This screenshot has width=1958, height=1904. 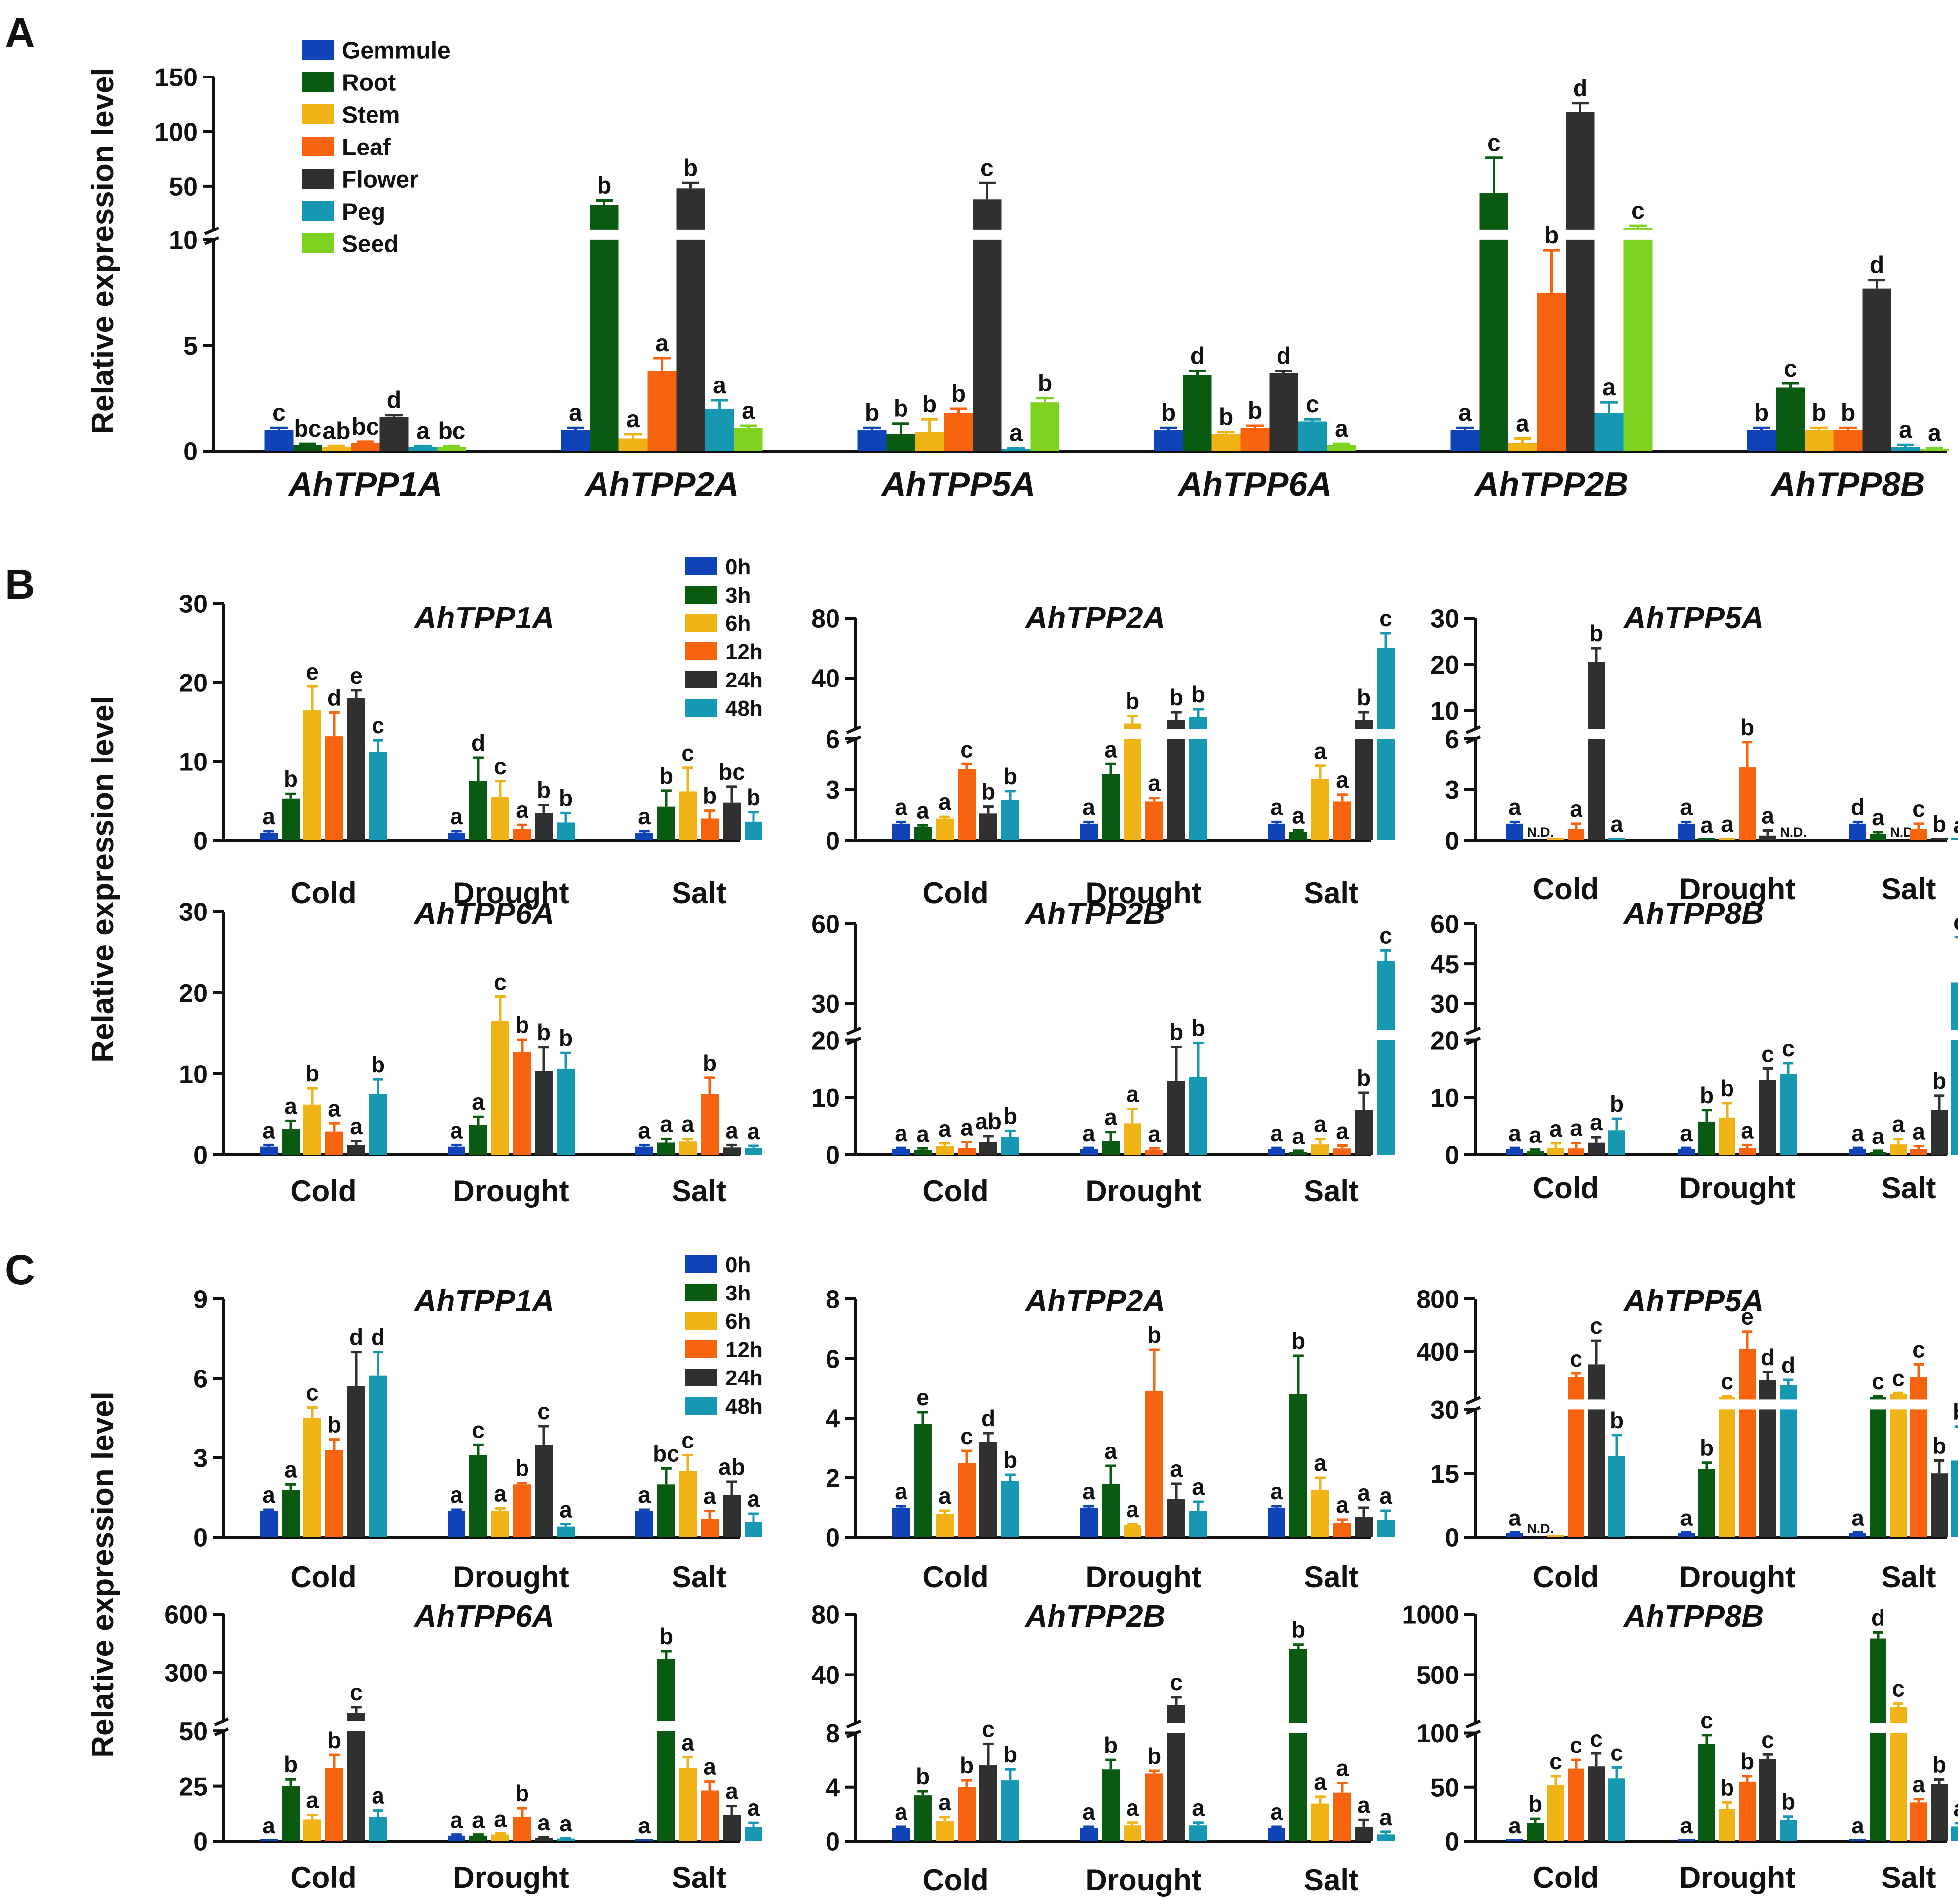 I want to click on significance-letter: ab, so click(x=988, y=1121).